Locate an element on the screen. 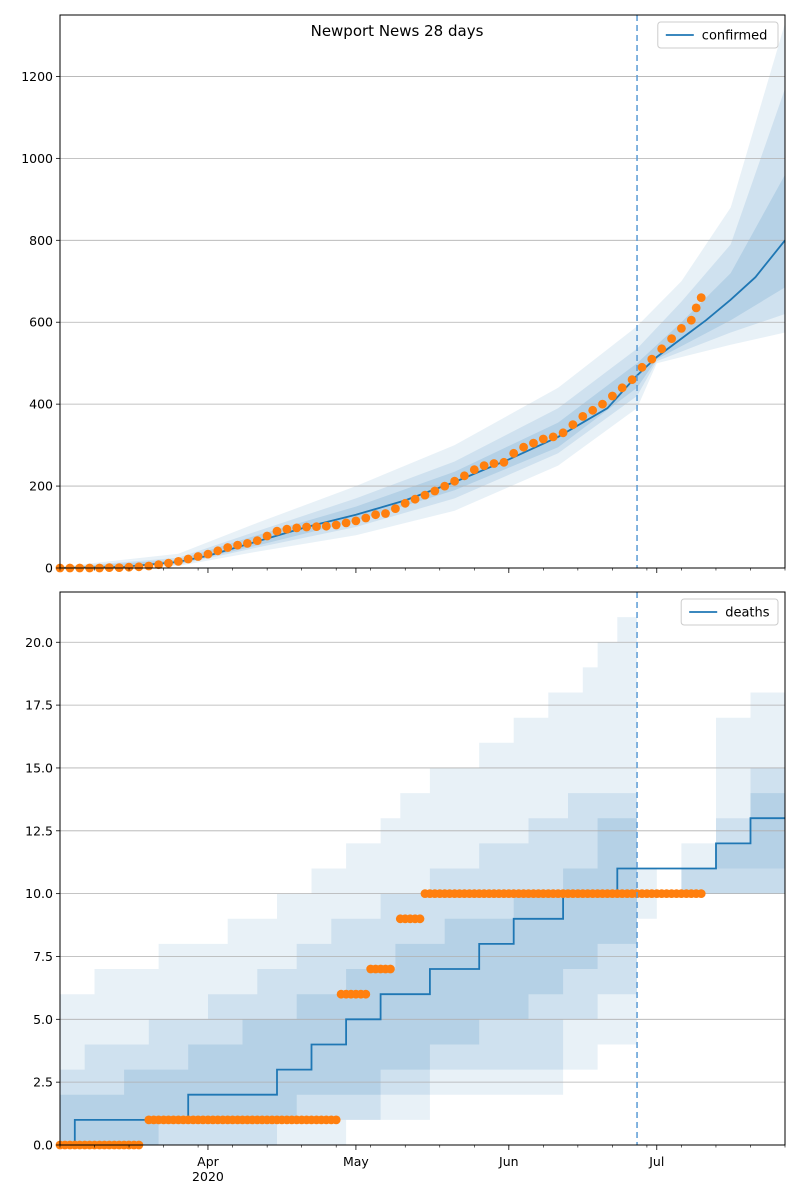 This screenshot has width=800, height=1200. legend-label: confirmed is located at coordinates (735, 36).